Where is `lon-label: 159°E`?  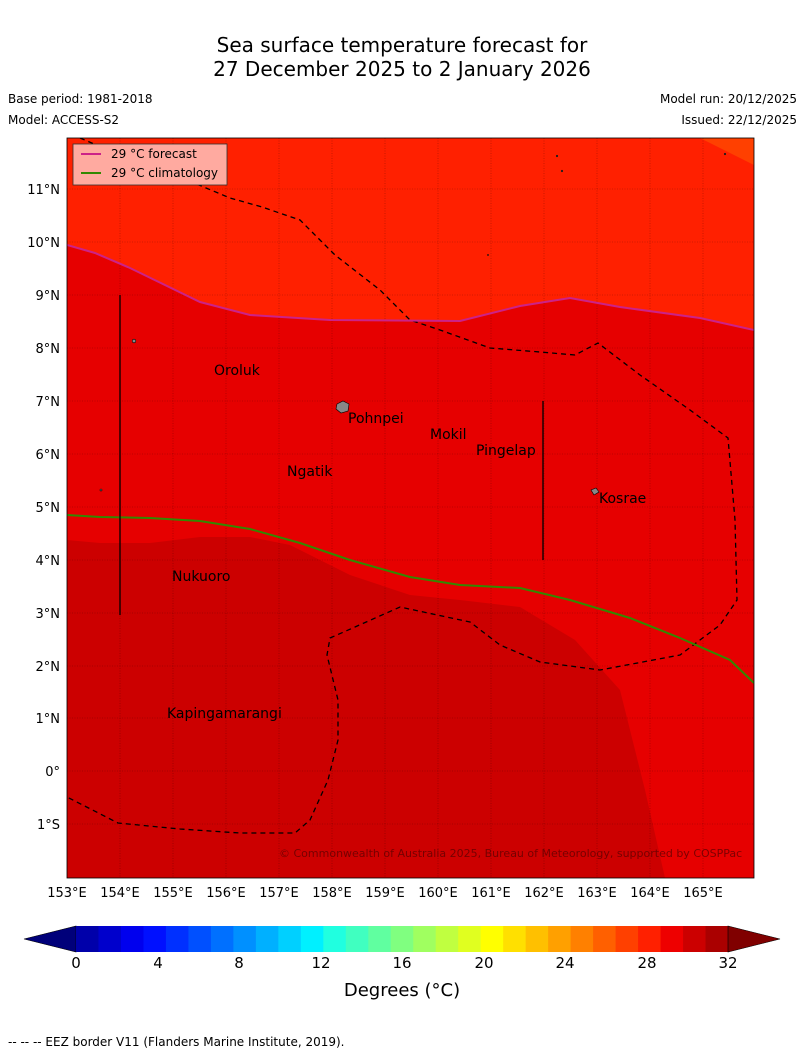 lon-label: 159°E is located at coordinates (385, 893).